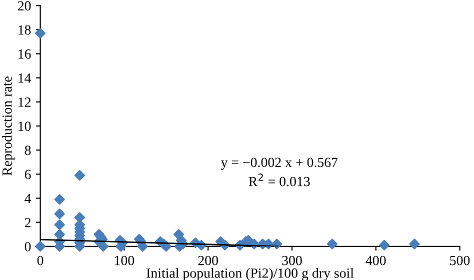 Image resolution: width=474 pixels, height=280 pixels. I want to click on x-tick-label: 500, so click(460, 261).